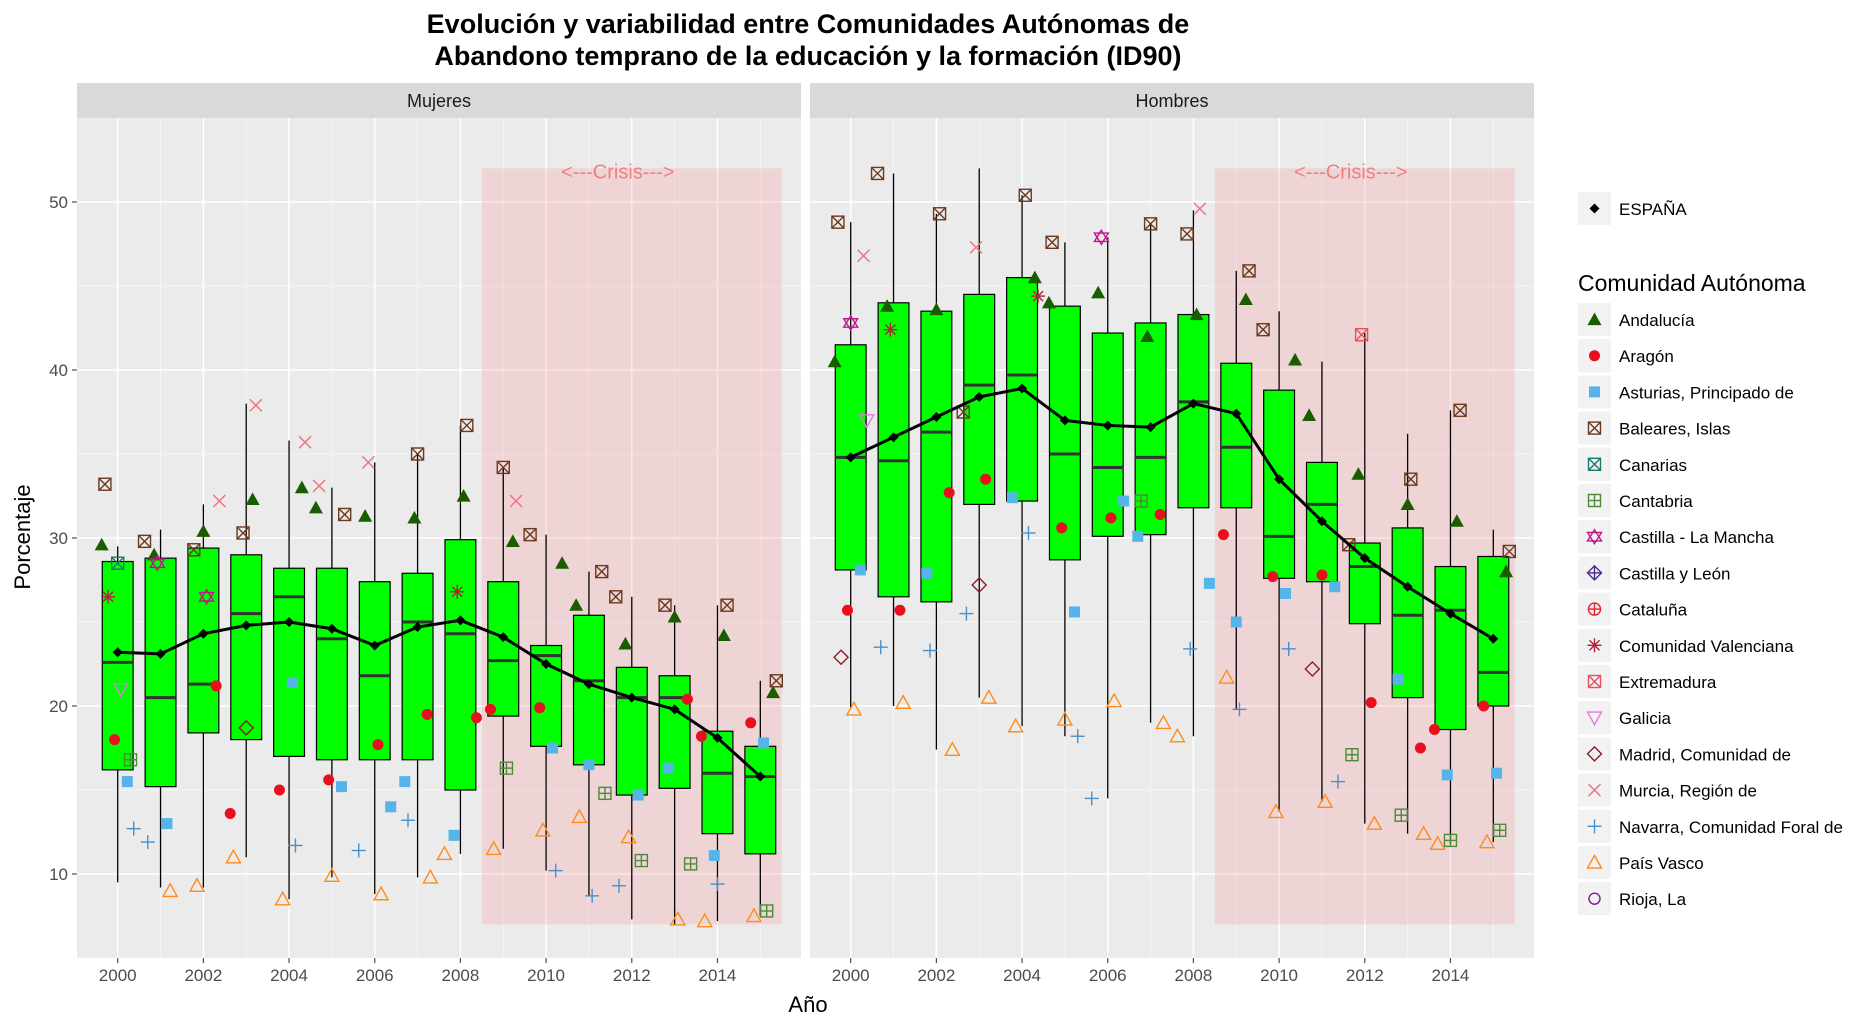 The height and width of the screenshot is (1022, 1870). Describe the element at coordinates (58, 874) in the screenshot. I see `y-tick-label: 10` at that location.